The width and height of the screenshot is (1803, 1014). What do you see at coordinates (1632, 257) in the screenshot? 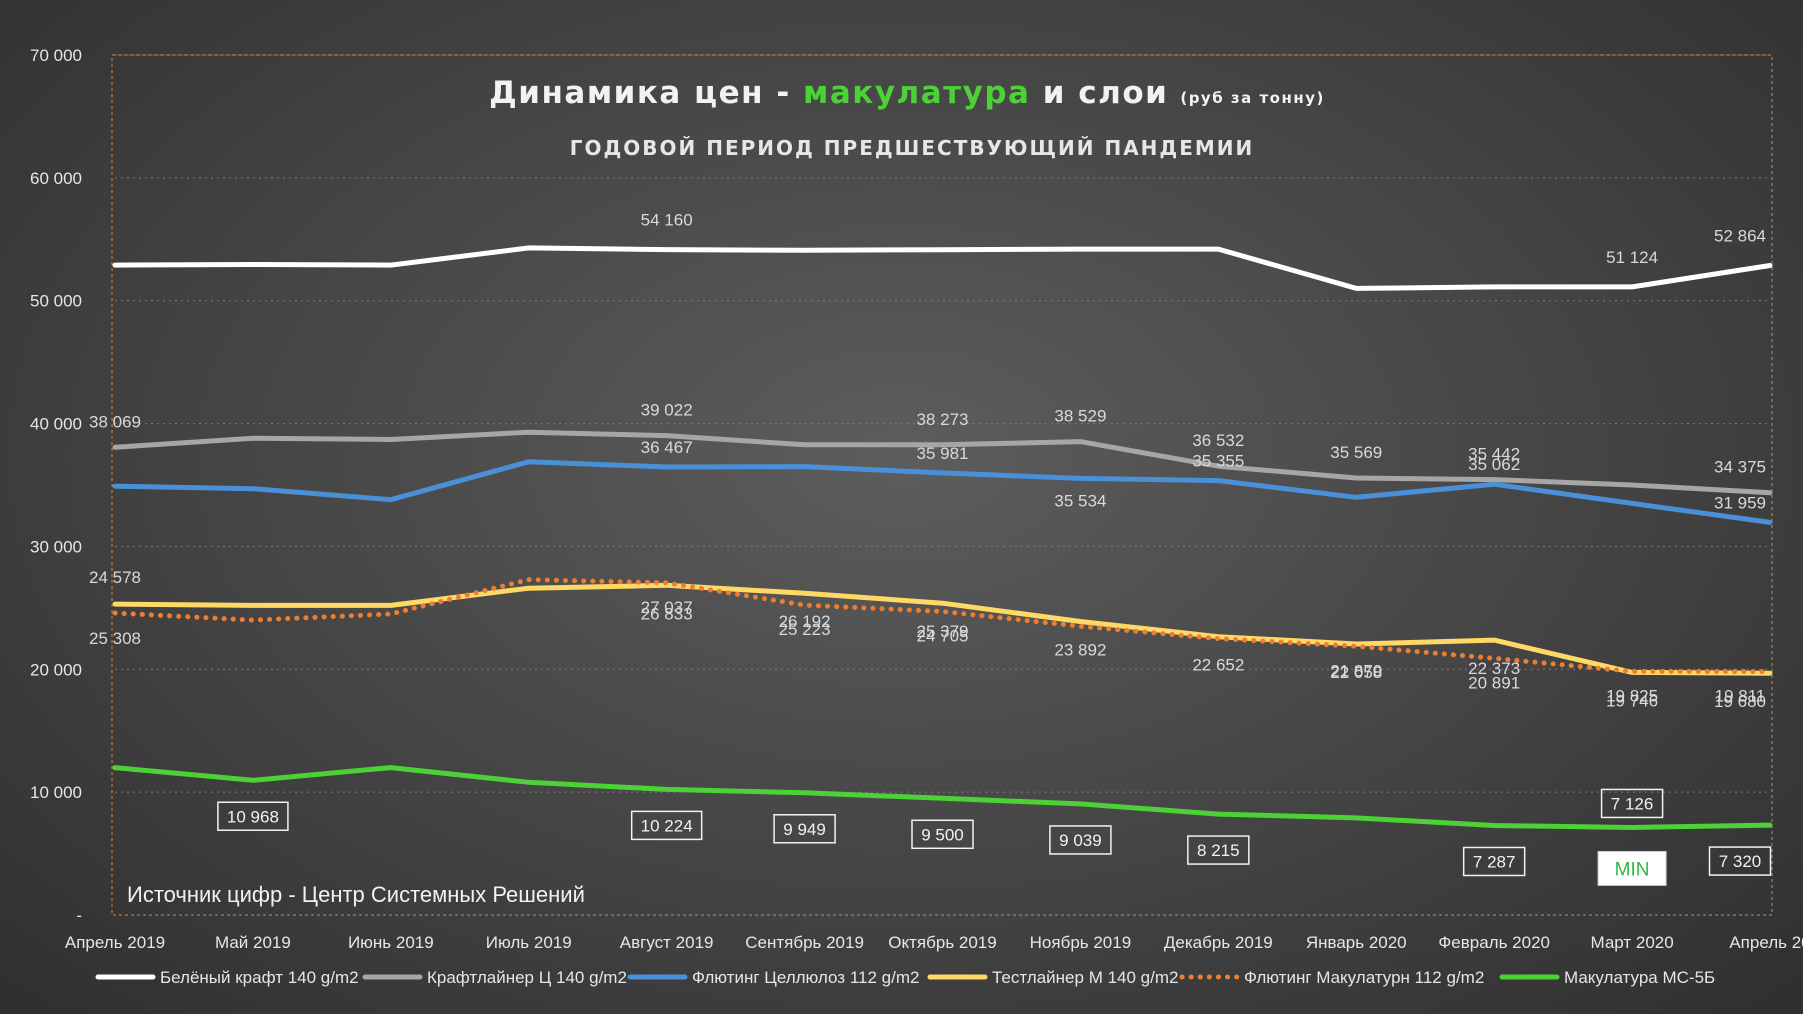
I see `data-label: 51 124` at bounding box center [1632, 257].